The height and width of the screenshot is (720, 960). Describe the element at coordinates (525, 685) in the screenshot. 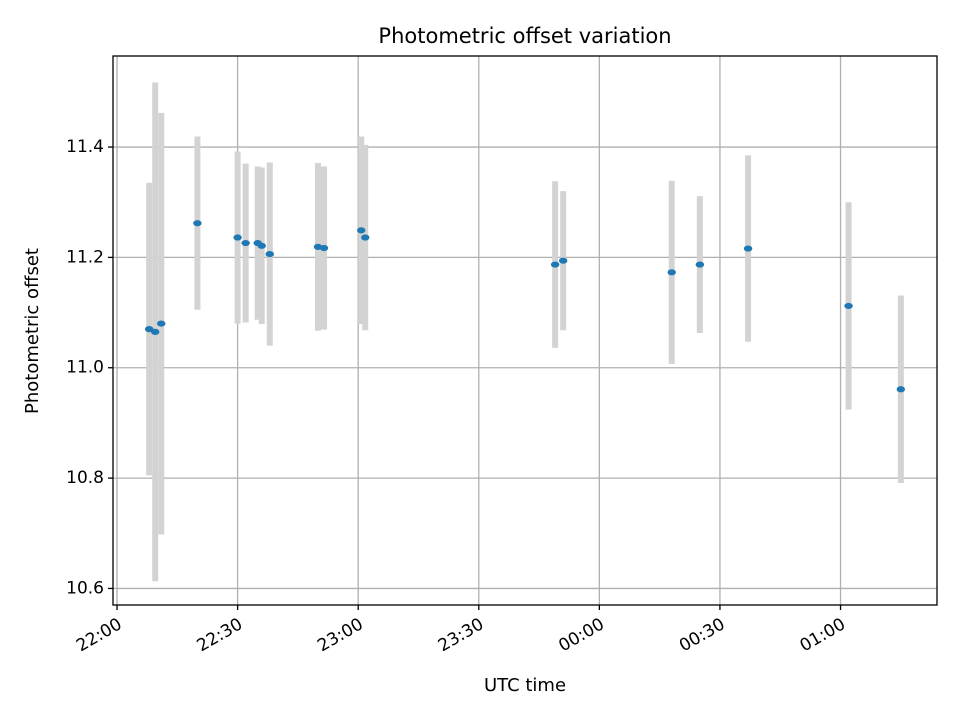

I see `x-axis-label: UTC time` at that location.